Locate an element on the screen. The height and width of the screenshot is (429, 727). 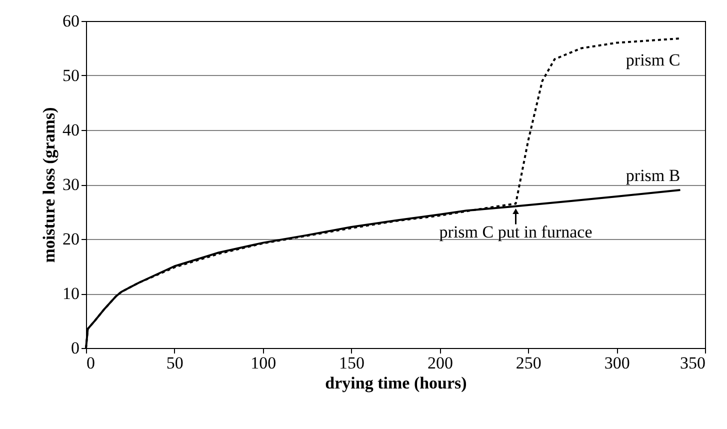
y-axis-title: moisture loss (grams) is located at coordinates (49, 185).